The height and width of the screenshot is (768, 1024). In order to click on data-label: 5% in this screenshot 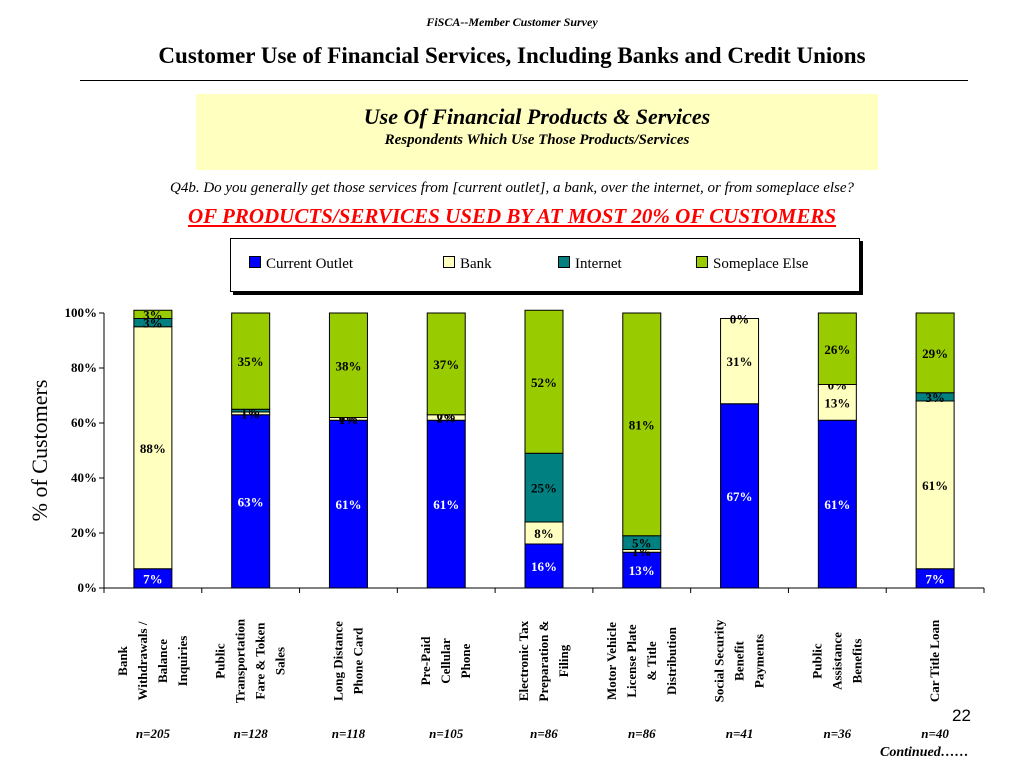, I will do `click(642, 543)`.